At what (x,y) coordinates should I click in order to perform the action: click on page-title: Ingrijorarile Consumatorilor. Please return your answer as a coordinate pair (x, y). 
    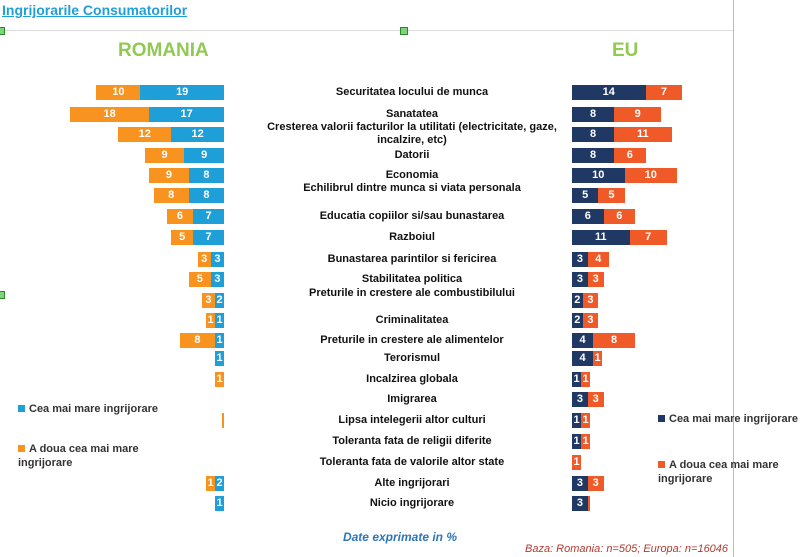
    Looking at the image, I should click on (95, 10).